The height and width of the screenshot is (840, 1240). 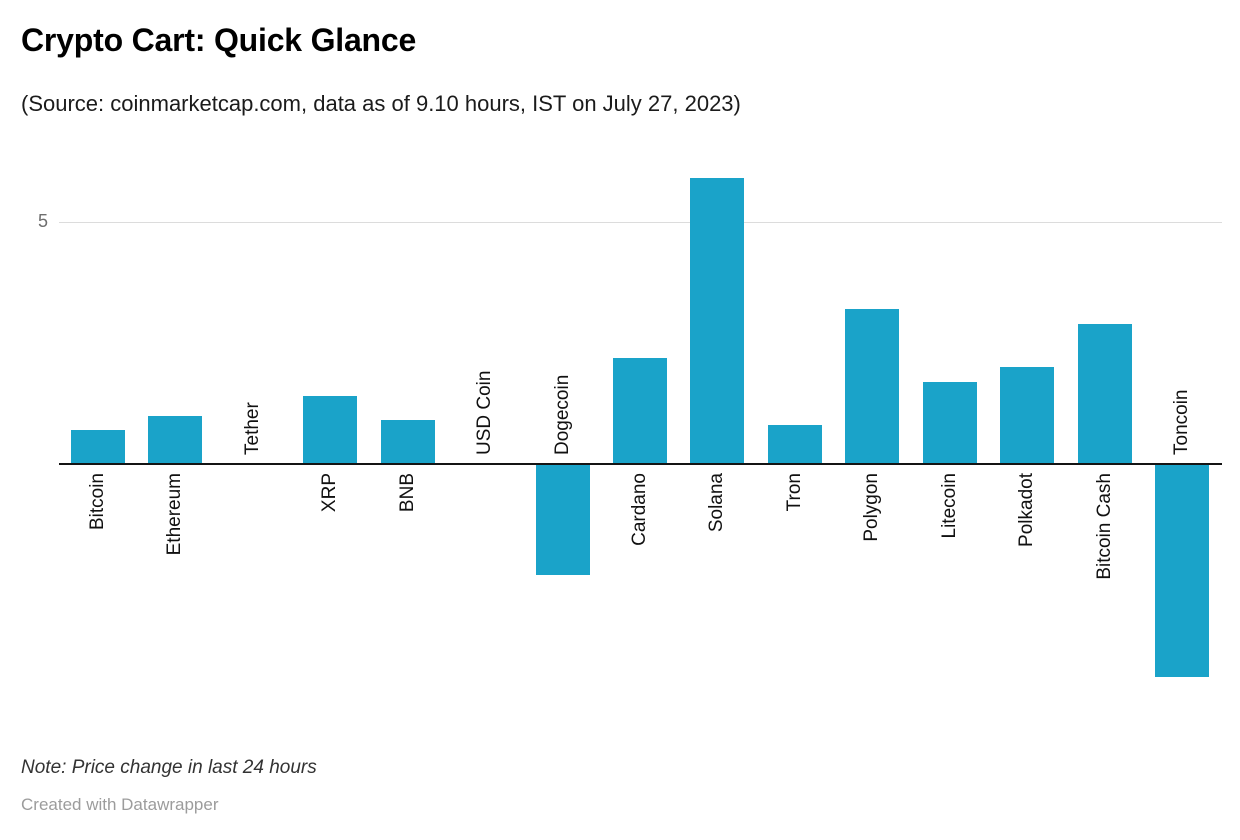 I want to click on category-label-litecoin: Litecoin, so click(x=949, y=506).